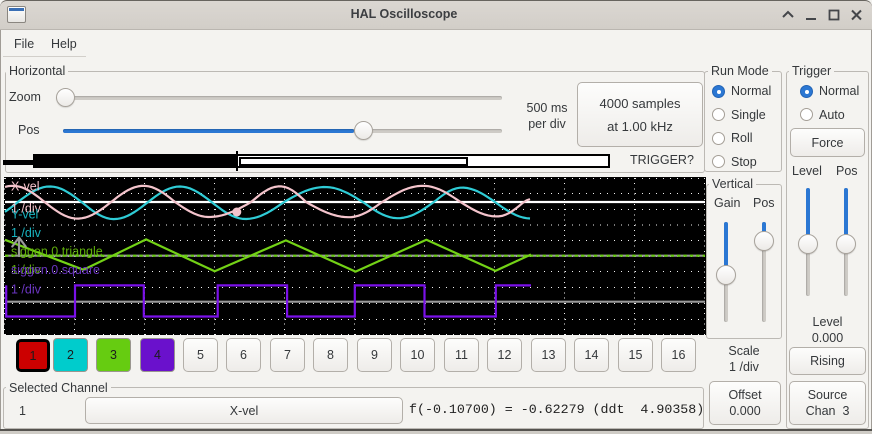 The image size is (872, 434). Describe the element at coordinates (57, 252) in the screenshot. I see `svg-text: siggen.0.triangle` at that location.